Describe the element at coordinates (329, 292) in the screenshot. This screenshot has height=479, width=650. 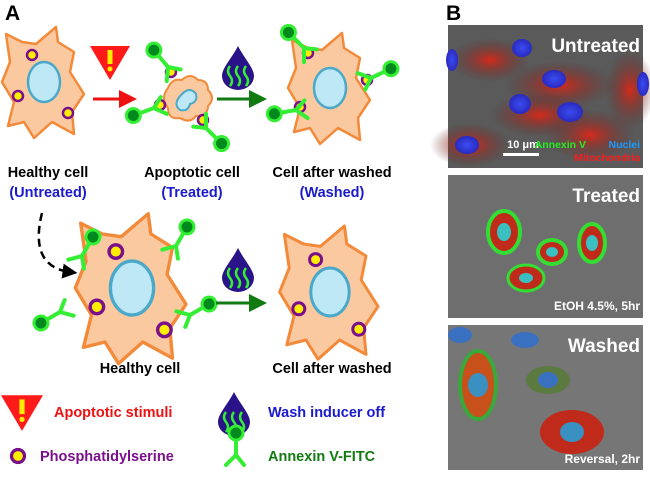
I see `cell-after-washed-bottom` at that location.